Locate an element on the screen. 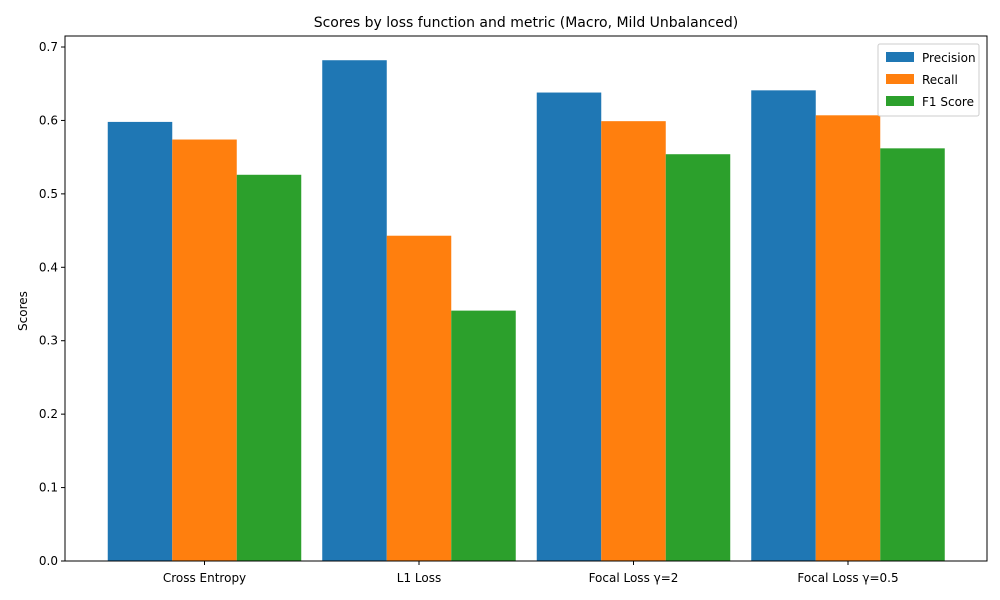 Image resolution: width=1000 pixels, height=600 pixels. x-tick-label: Focal Loss γ=0.5 is located at coordinates (847, 578).